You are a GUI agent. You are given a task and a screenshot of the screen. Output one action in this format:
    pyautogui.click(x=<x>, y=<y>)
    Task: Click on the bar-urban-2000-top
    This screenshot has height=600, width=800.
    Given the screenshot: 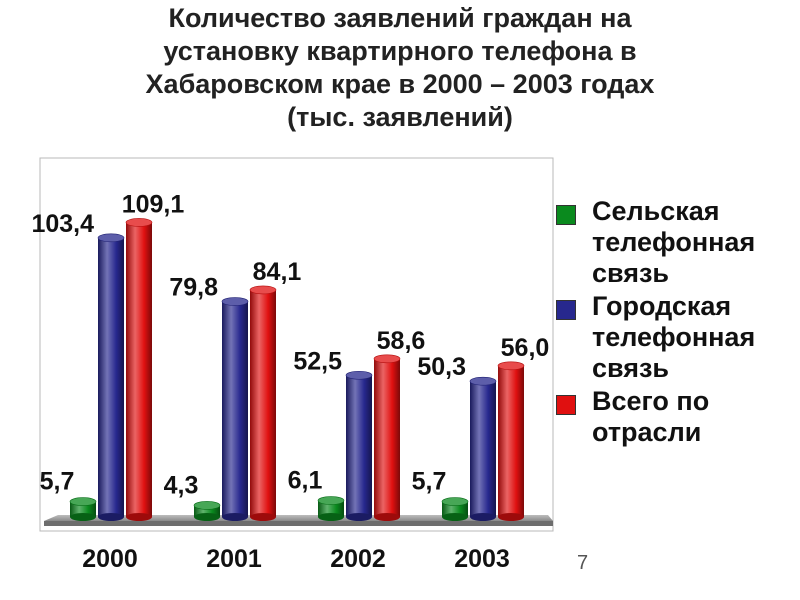 What is the action you would take?
    pyautogui.click(x=111, y=238)
    